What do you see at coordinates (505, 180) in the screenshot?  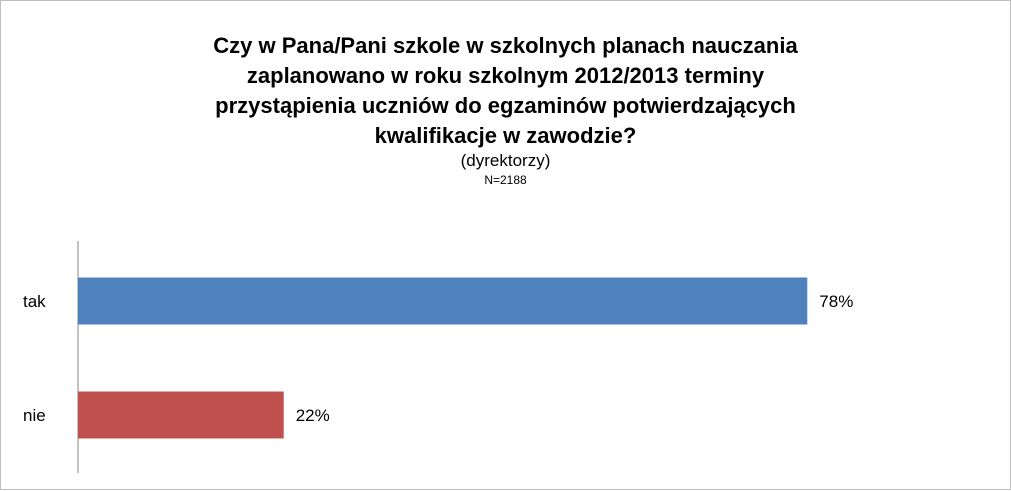 I see `sample-size-label: N=2188` at bounding box center [505, 180].